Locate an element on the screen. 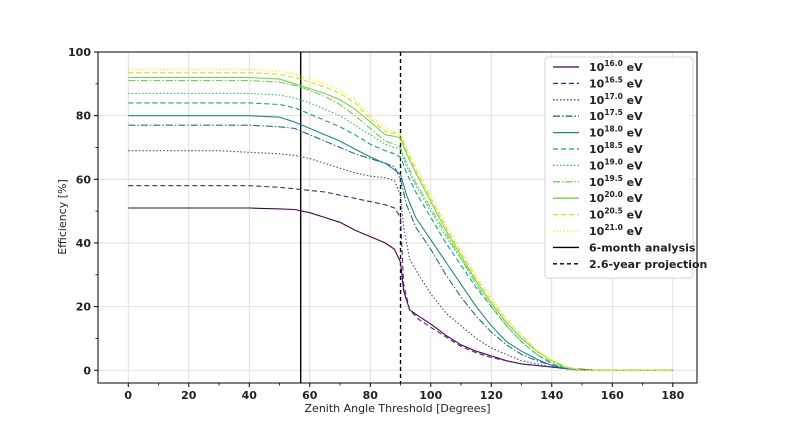 The image size is (789, 431). y-ticks: 0 20 40 60 80 100 is located at coordinates (83, 211).